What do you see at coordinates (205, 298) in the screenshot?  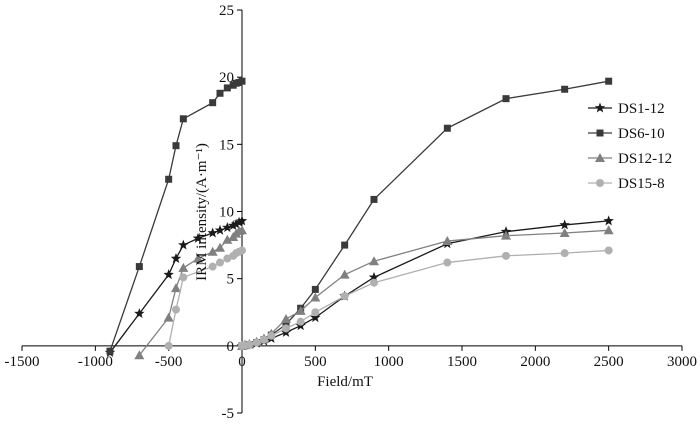 I see `series-ds15-8-backfield` at bounding box center [205, 298].